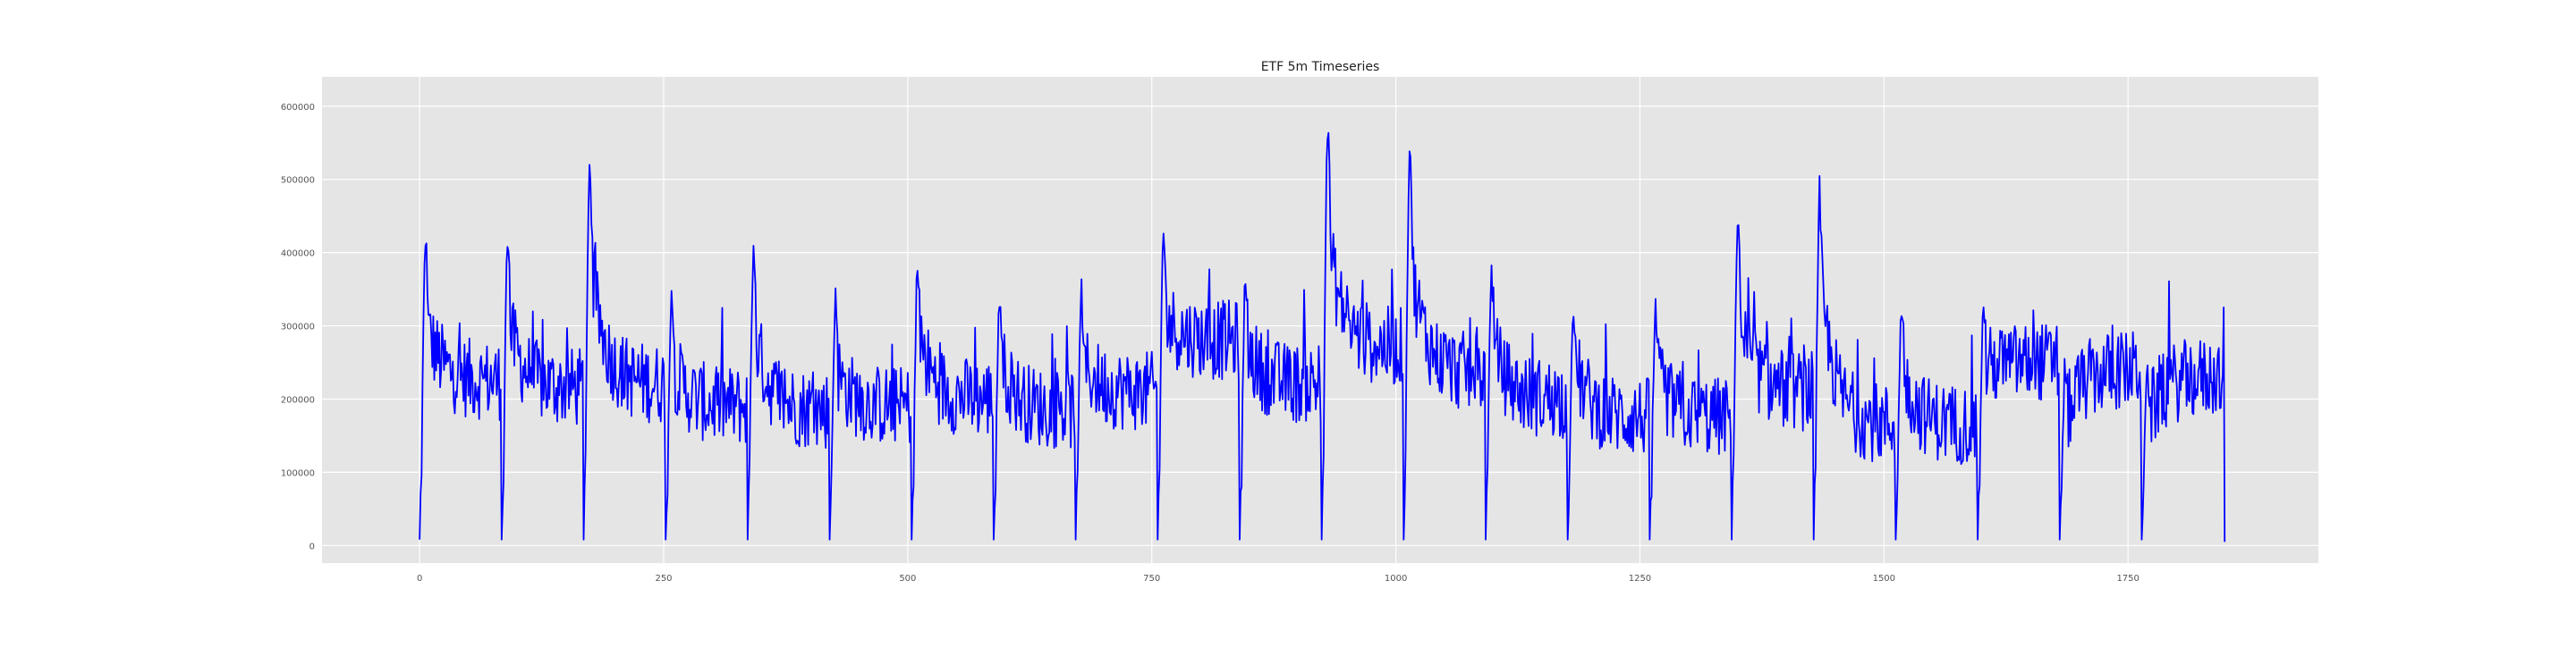 This screenshot has height=648, width=2576. What do you see at coordinates (298, 327) in the screenshot?
I see `y-tick-label: 300000` at bounding box center [298, 327].